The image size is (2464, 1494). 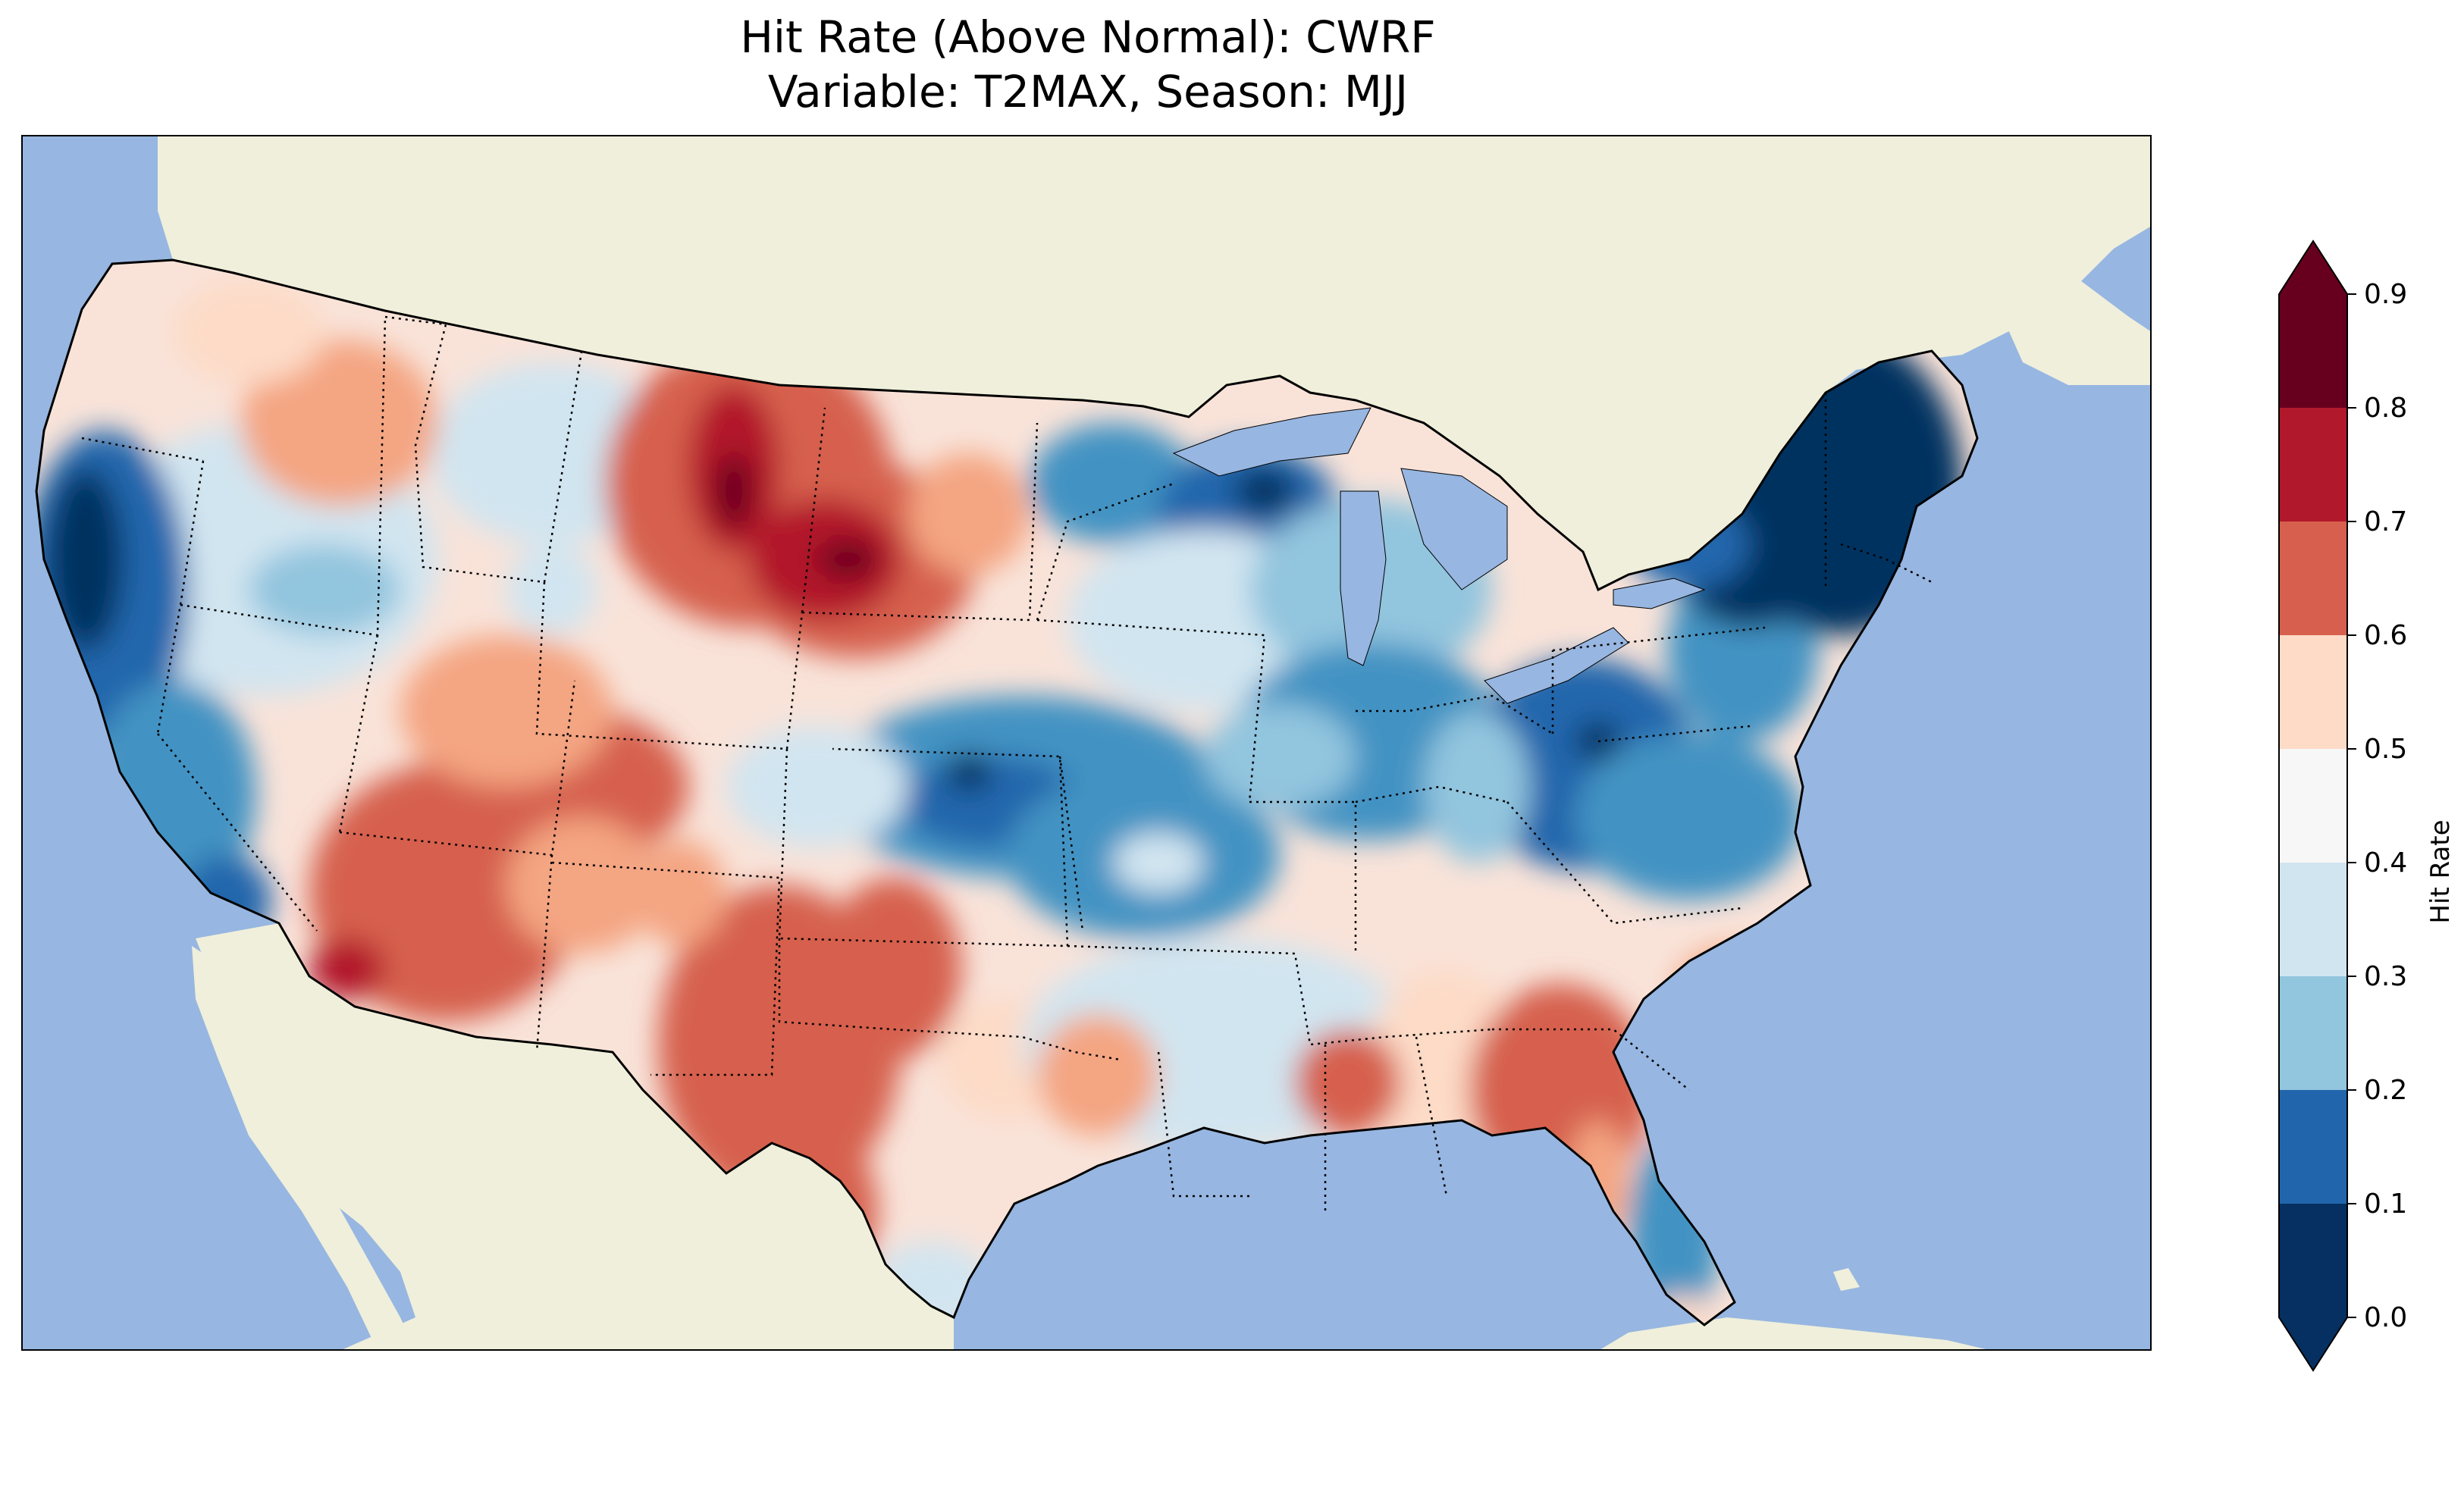 I want to click on cuba-land, so click(x=1795, y=1334).